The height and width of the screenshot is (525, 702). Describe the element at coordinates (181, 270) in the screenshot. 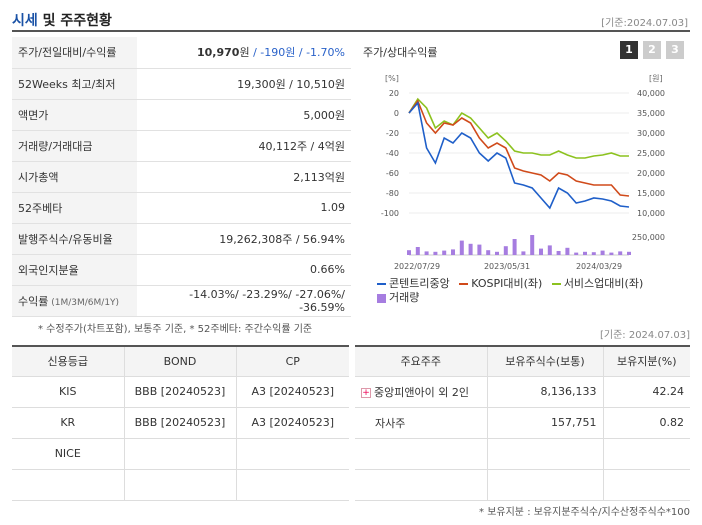

I see `table-row: 외국인지분율 0.66%` at that location.